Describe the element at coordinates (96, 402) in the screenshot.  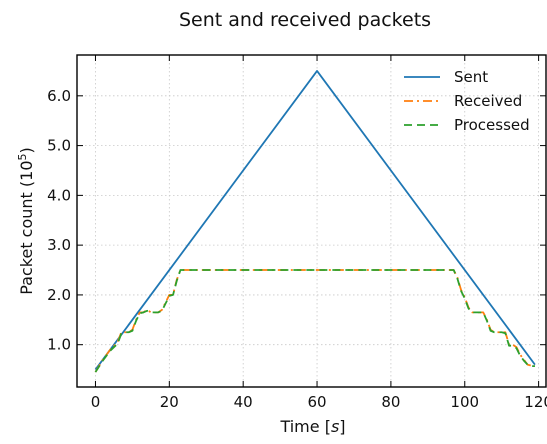
I see `x-tick-label-0: 0` at that location.